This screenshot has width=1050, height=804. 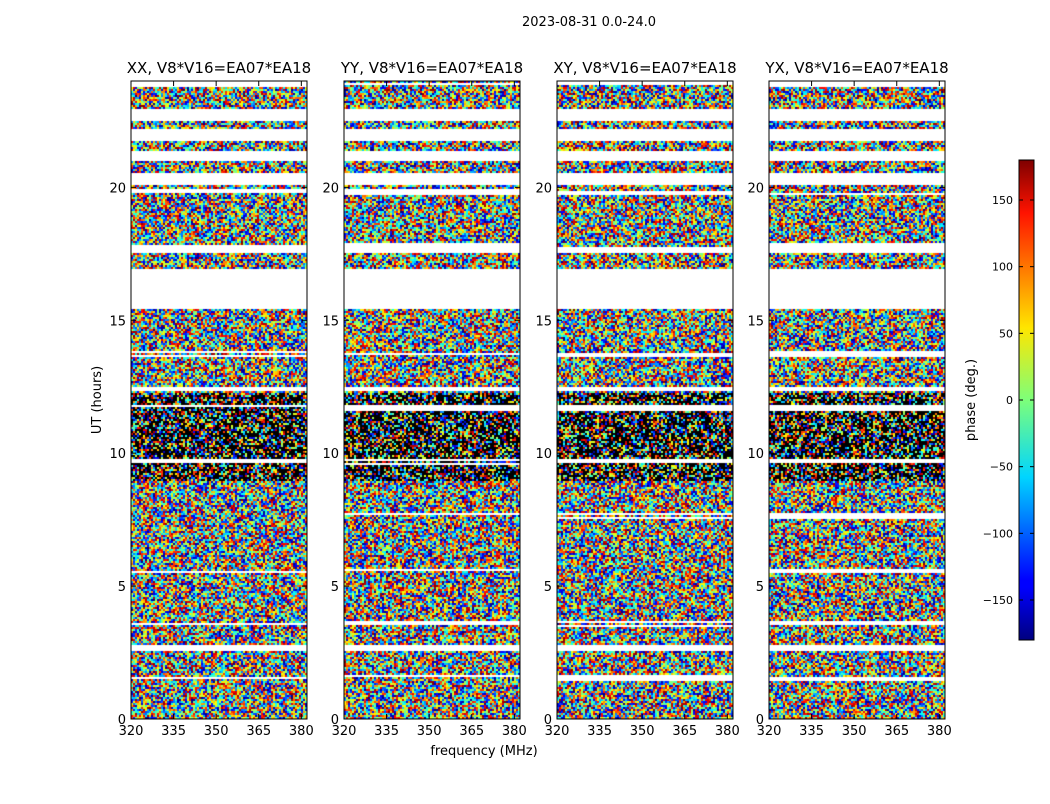 I want to click on colorbar: −150 −100 −50 0 50 100 150, so click(x=1009, y=400).